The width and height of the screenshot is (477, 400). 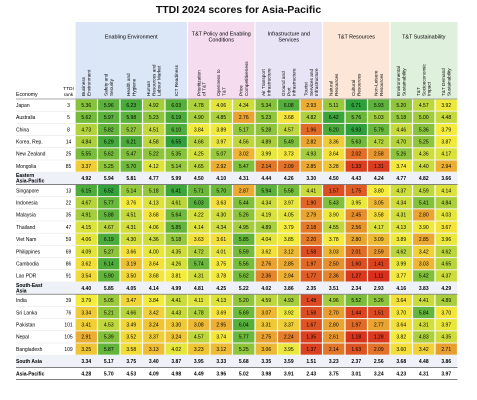 What do you see at coordinates (158, 80) in the screenshot?
I see `column-header: Labour Market` at bounding box center [158, 80].